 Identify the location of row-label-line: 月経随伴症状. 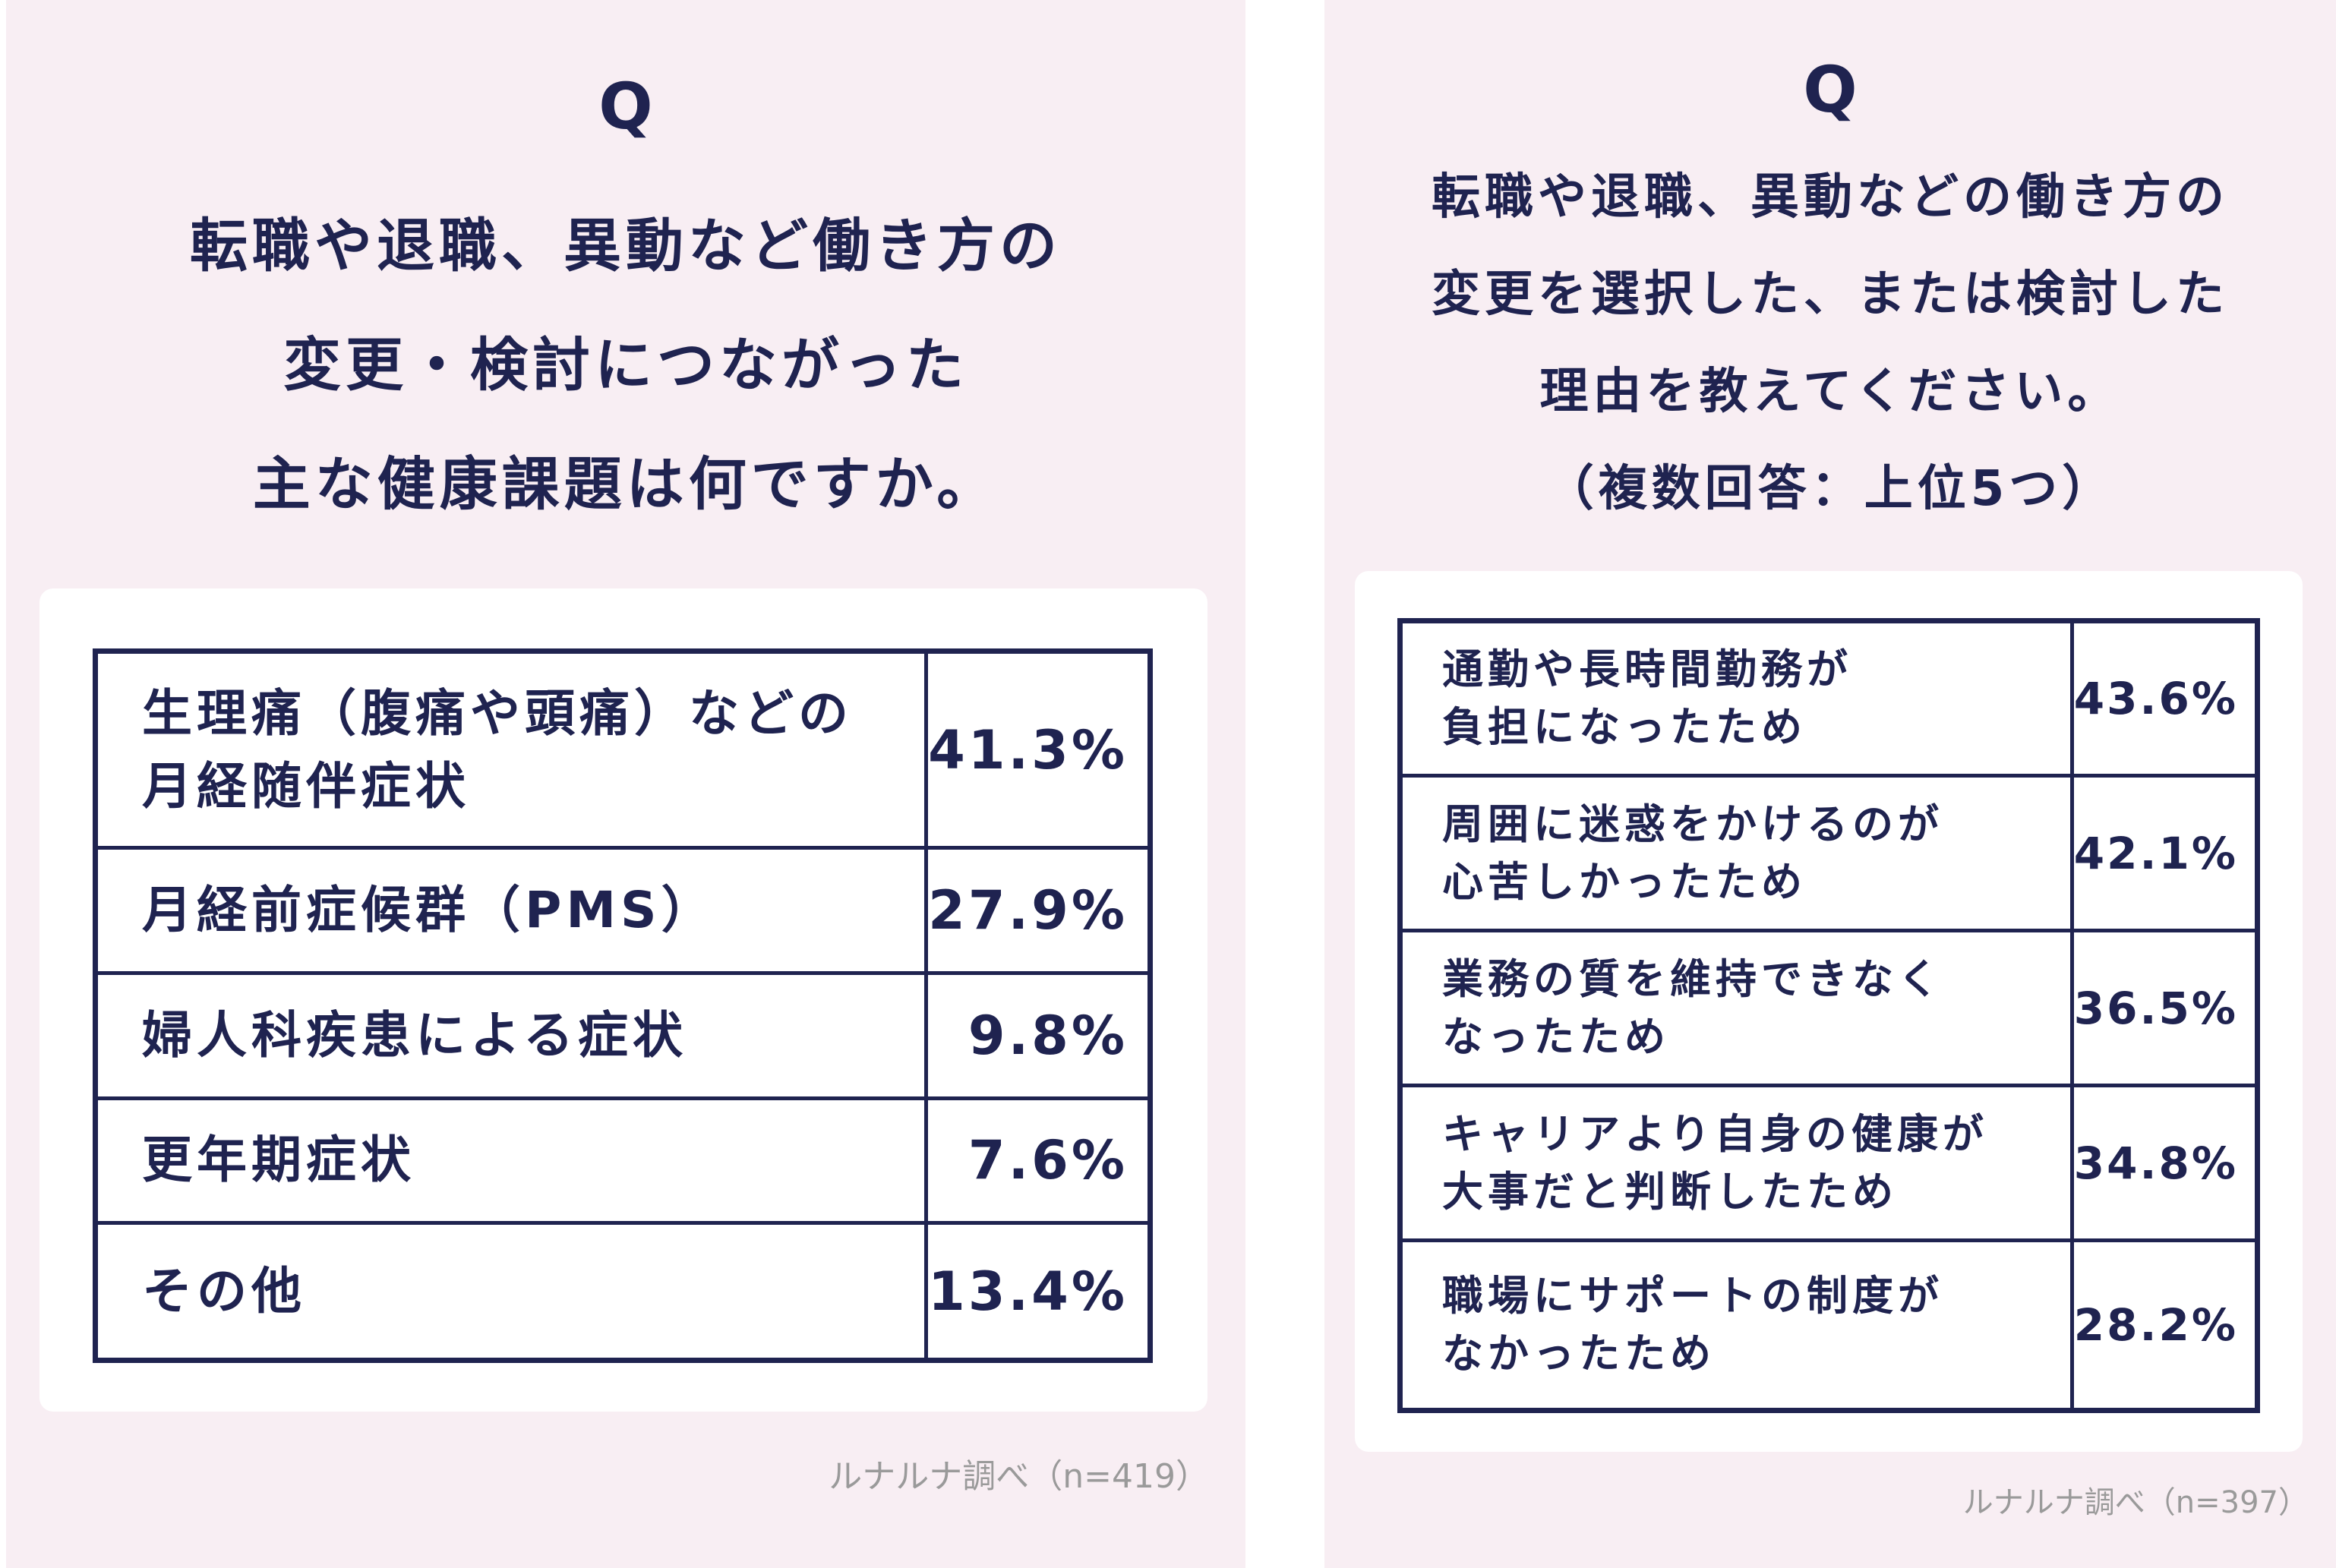
(306, 786).